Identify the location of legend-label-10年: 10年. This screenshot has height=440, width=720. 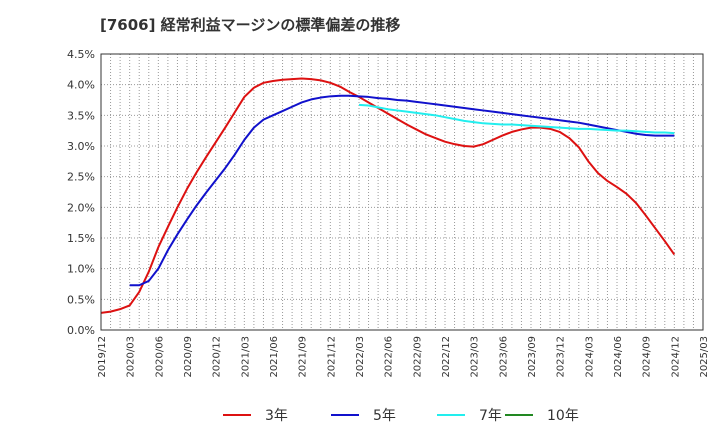
(563, 416).